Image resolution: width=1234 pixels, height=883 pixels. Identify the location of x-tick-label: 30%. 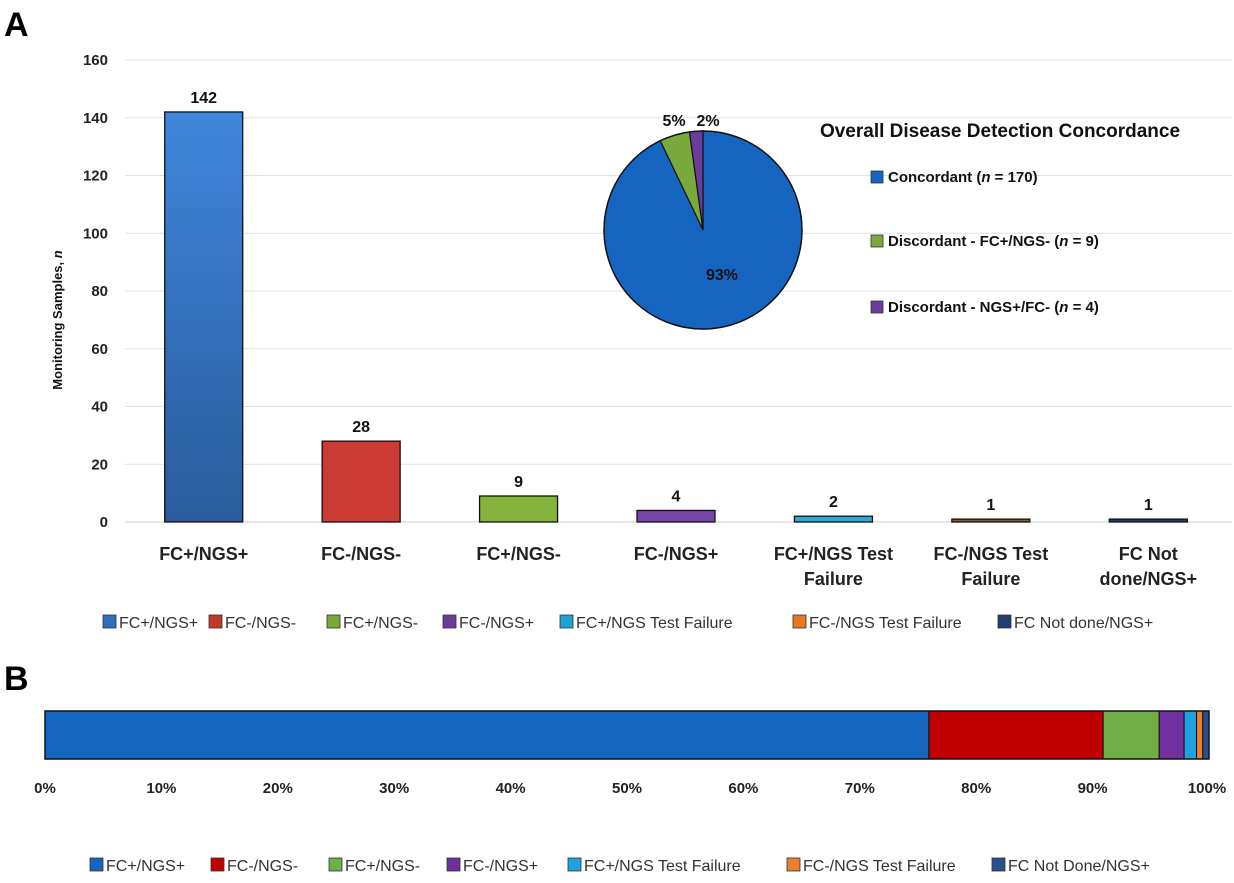
(394, 788).